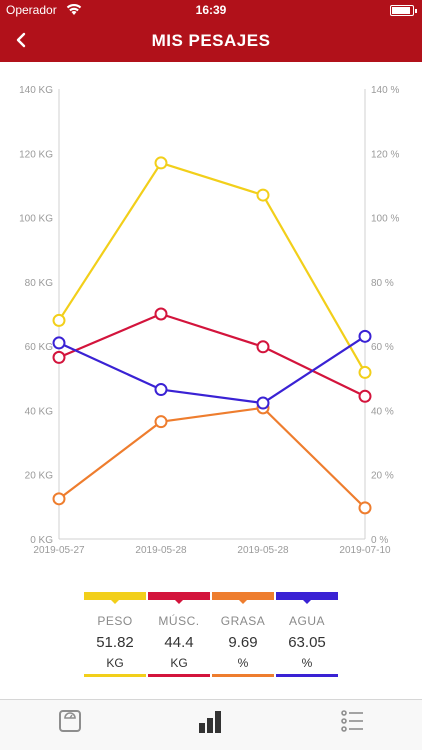  I want to click on y-right-tick-label: 60 %, so click(382, 347).